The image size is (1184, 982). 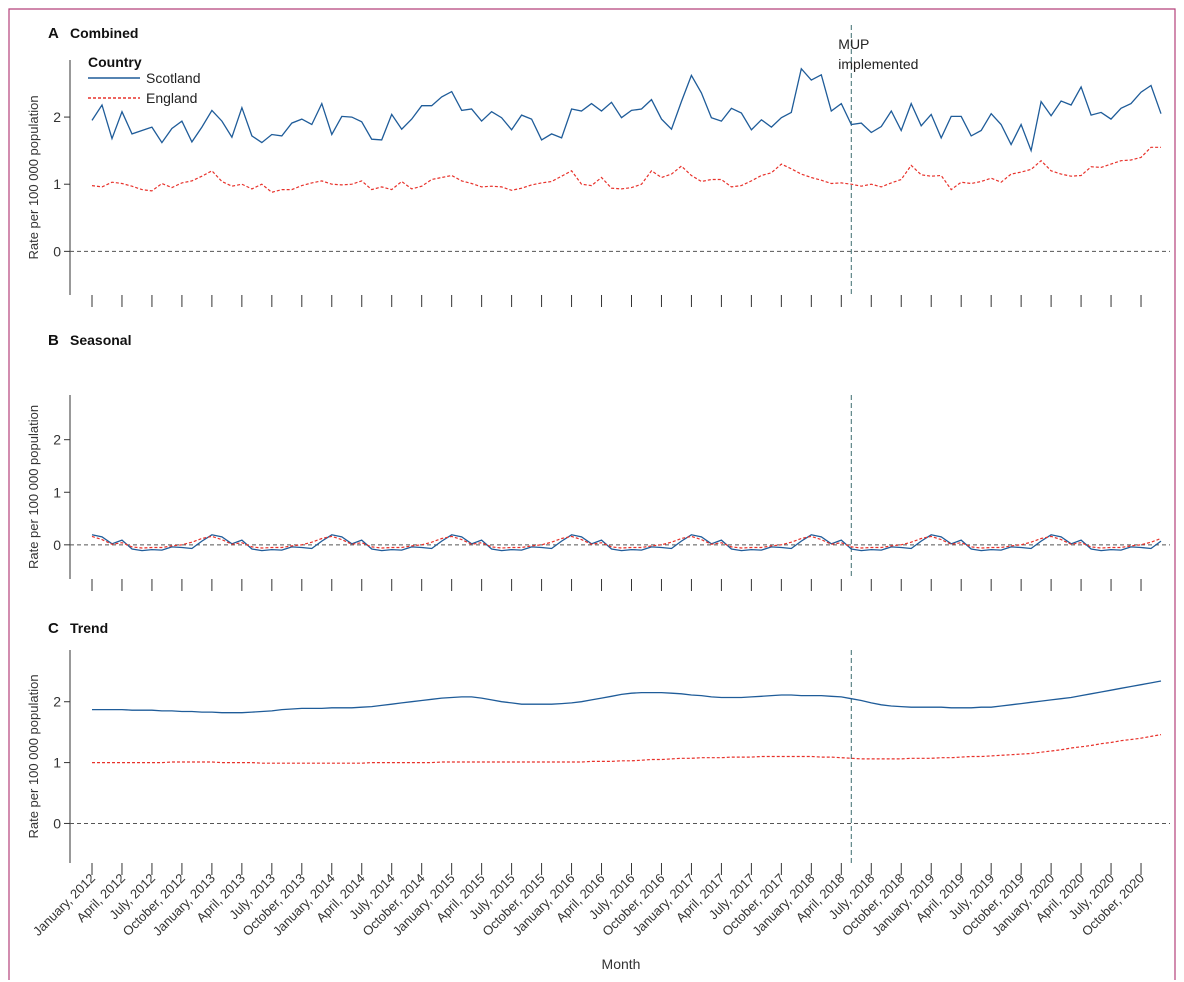 I want to click on panel-letter: B, so click(x=53, y=340).